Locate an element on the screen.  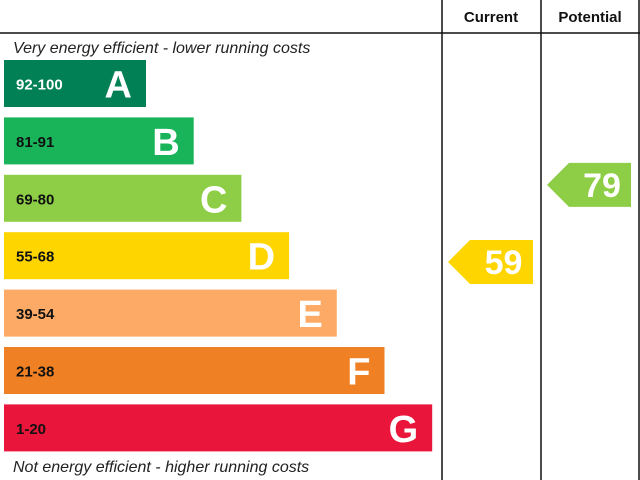
band-f-letter: F is located at coordinates (358, 373).